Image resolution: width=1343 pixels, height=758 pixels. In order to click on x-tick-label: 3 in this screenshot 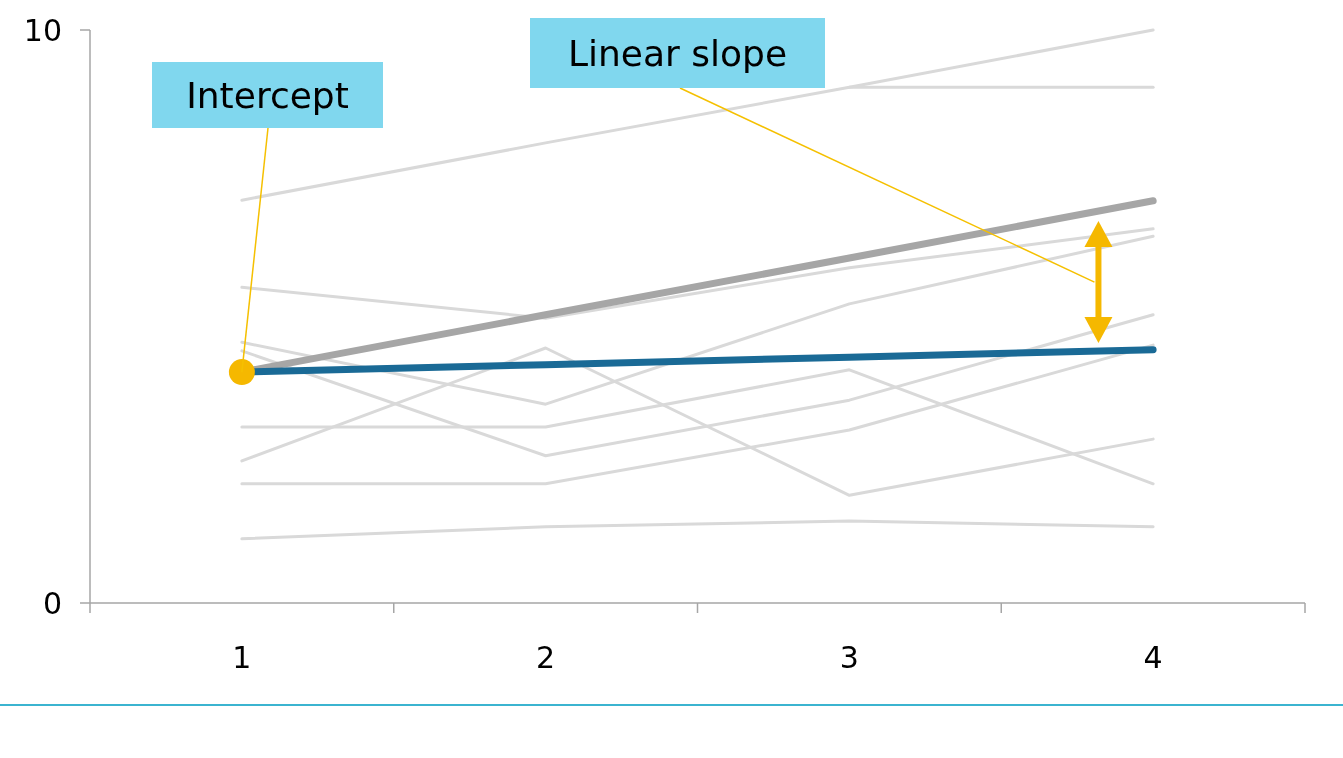, I will do `click(849, 657)`.